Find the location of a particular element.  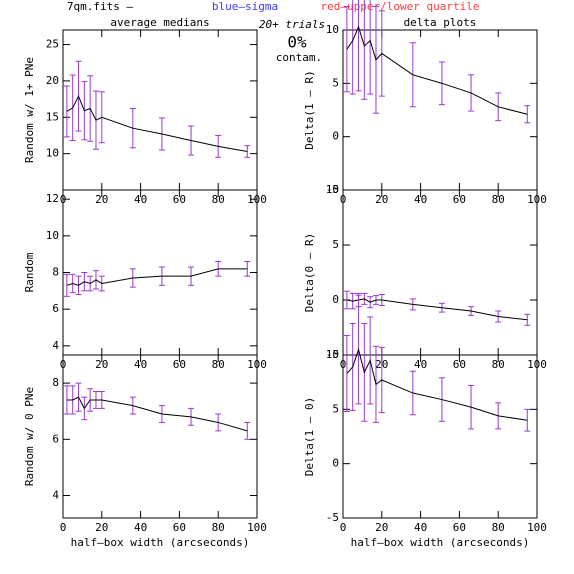

y-axis-label: Delta(1 – R) is located at coordinates (309, 109).